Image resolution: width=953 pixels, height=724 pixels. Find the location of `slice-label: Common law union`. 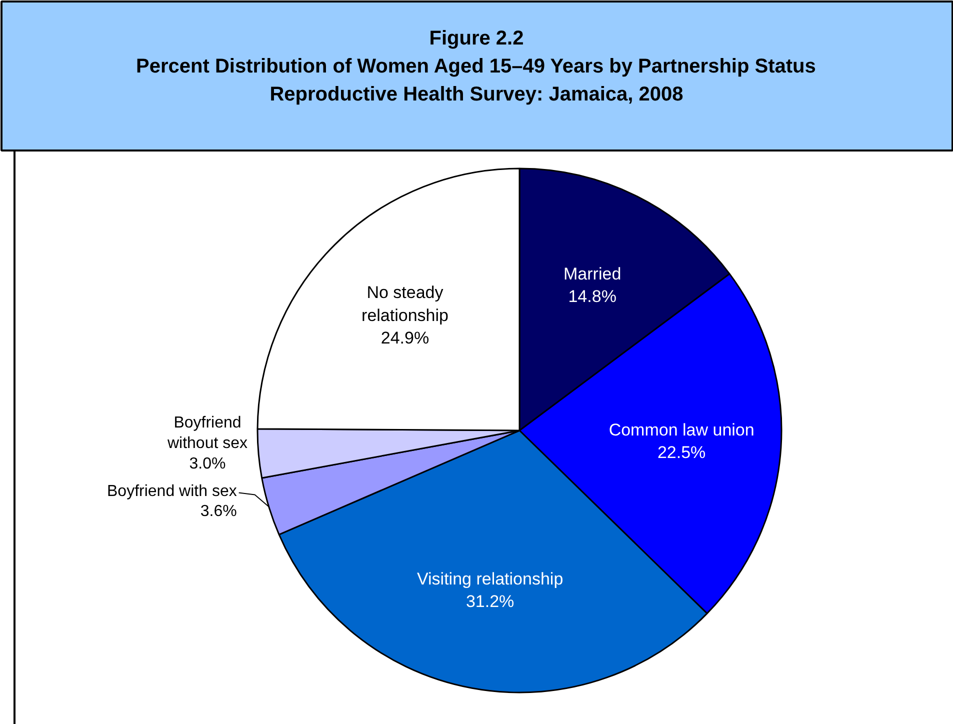

slice-label: Common law union is located at coordinates (681, 430).